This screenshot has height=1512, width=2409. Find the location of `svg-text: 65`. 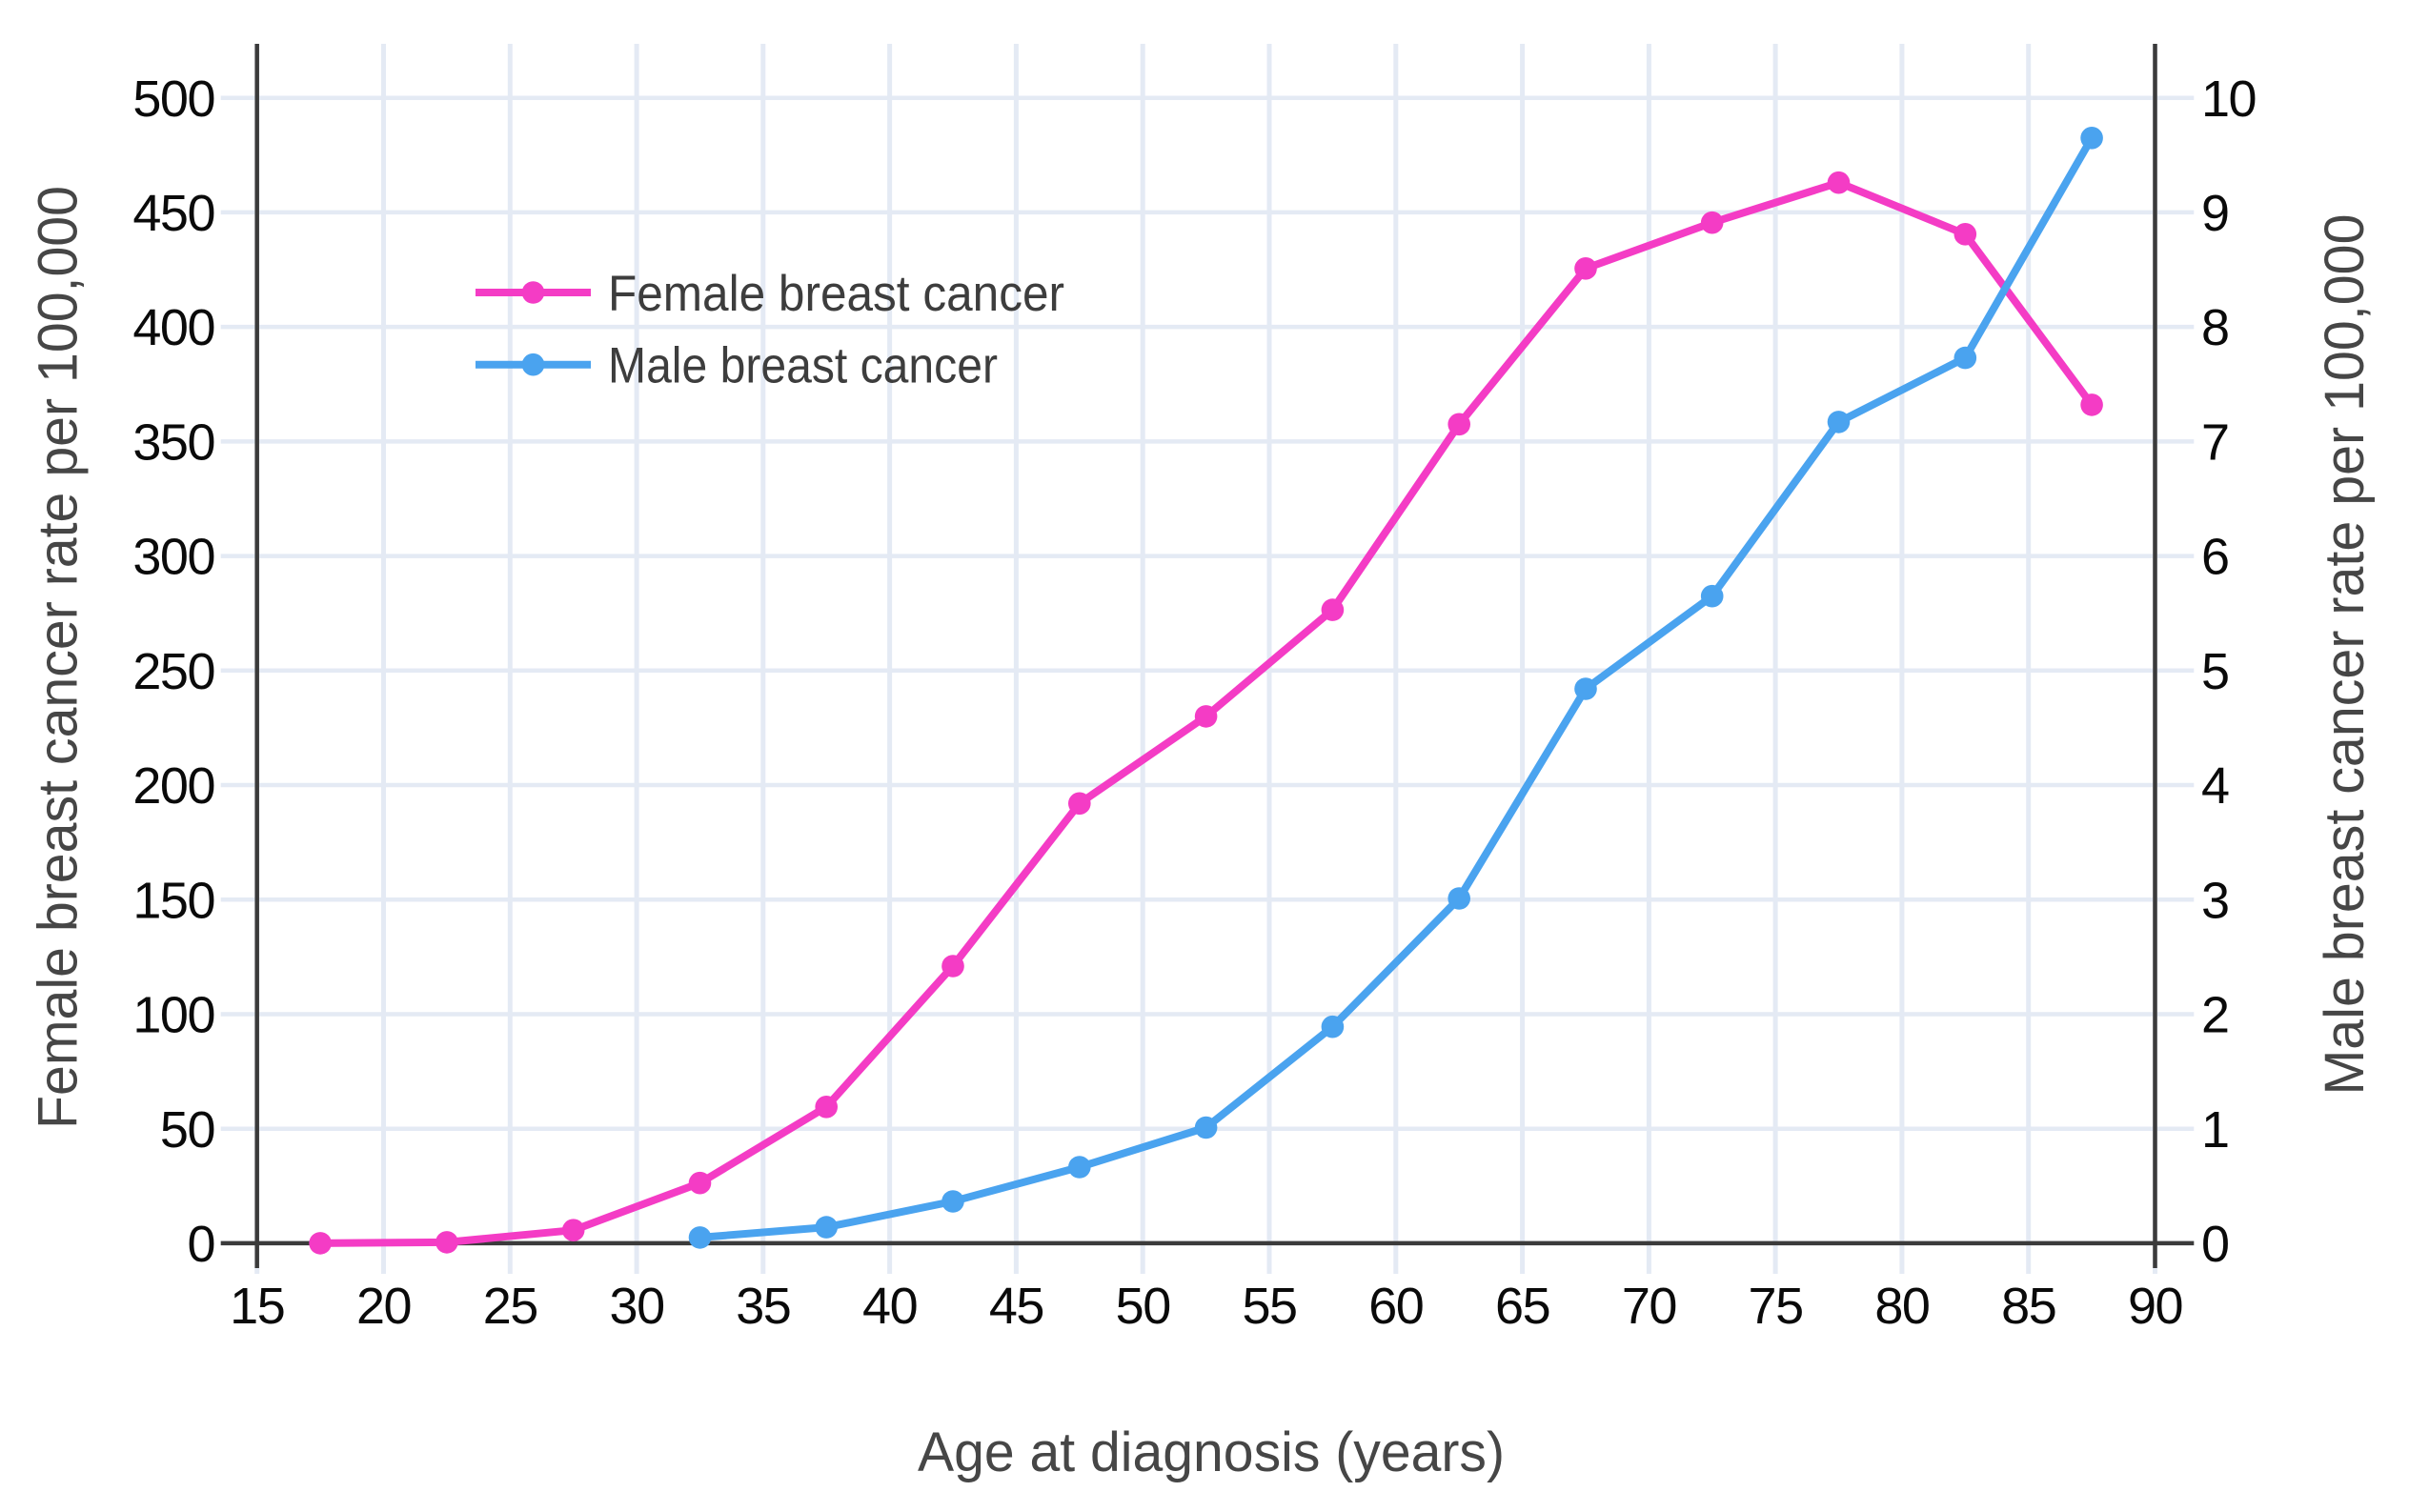

svg-text: 65 is located at coordinates (1522, 1306).